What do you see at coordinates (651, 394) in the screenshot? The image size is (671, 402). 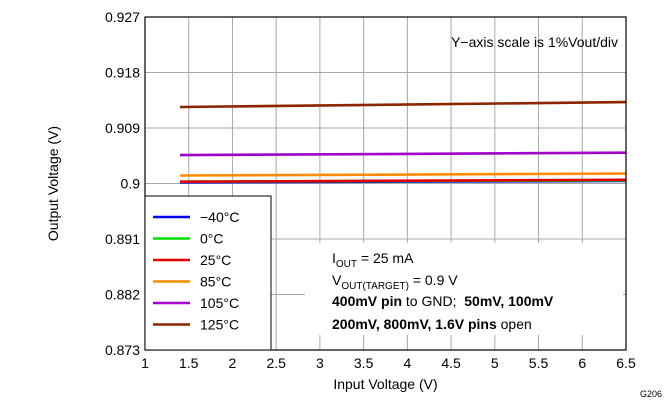 I see `figure-id: G206` at bounding box center [651, 394].